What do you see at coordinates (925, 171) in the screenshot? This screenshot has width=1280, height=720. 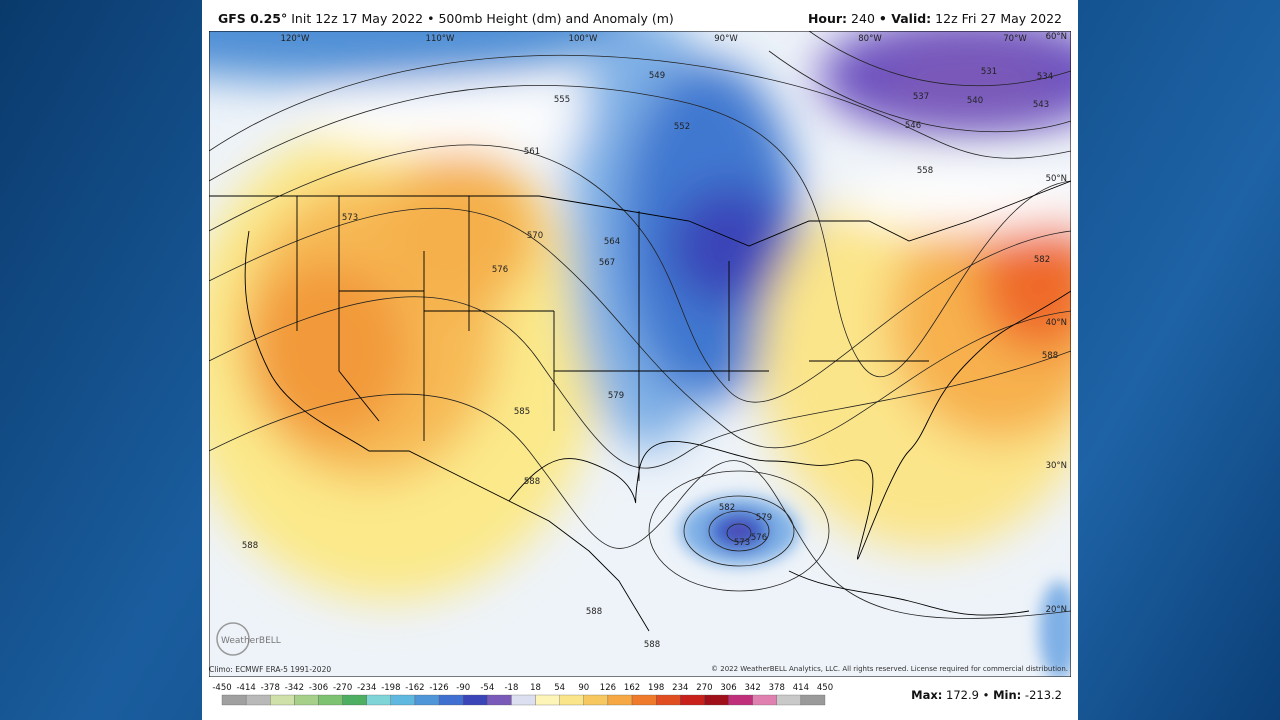 I see `contour-label: 558` at bounding box center [925, 171].